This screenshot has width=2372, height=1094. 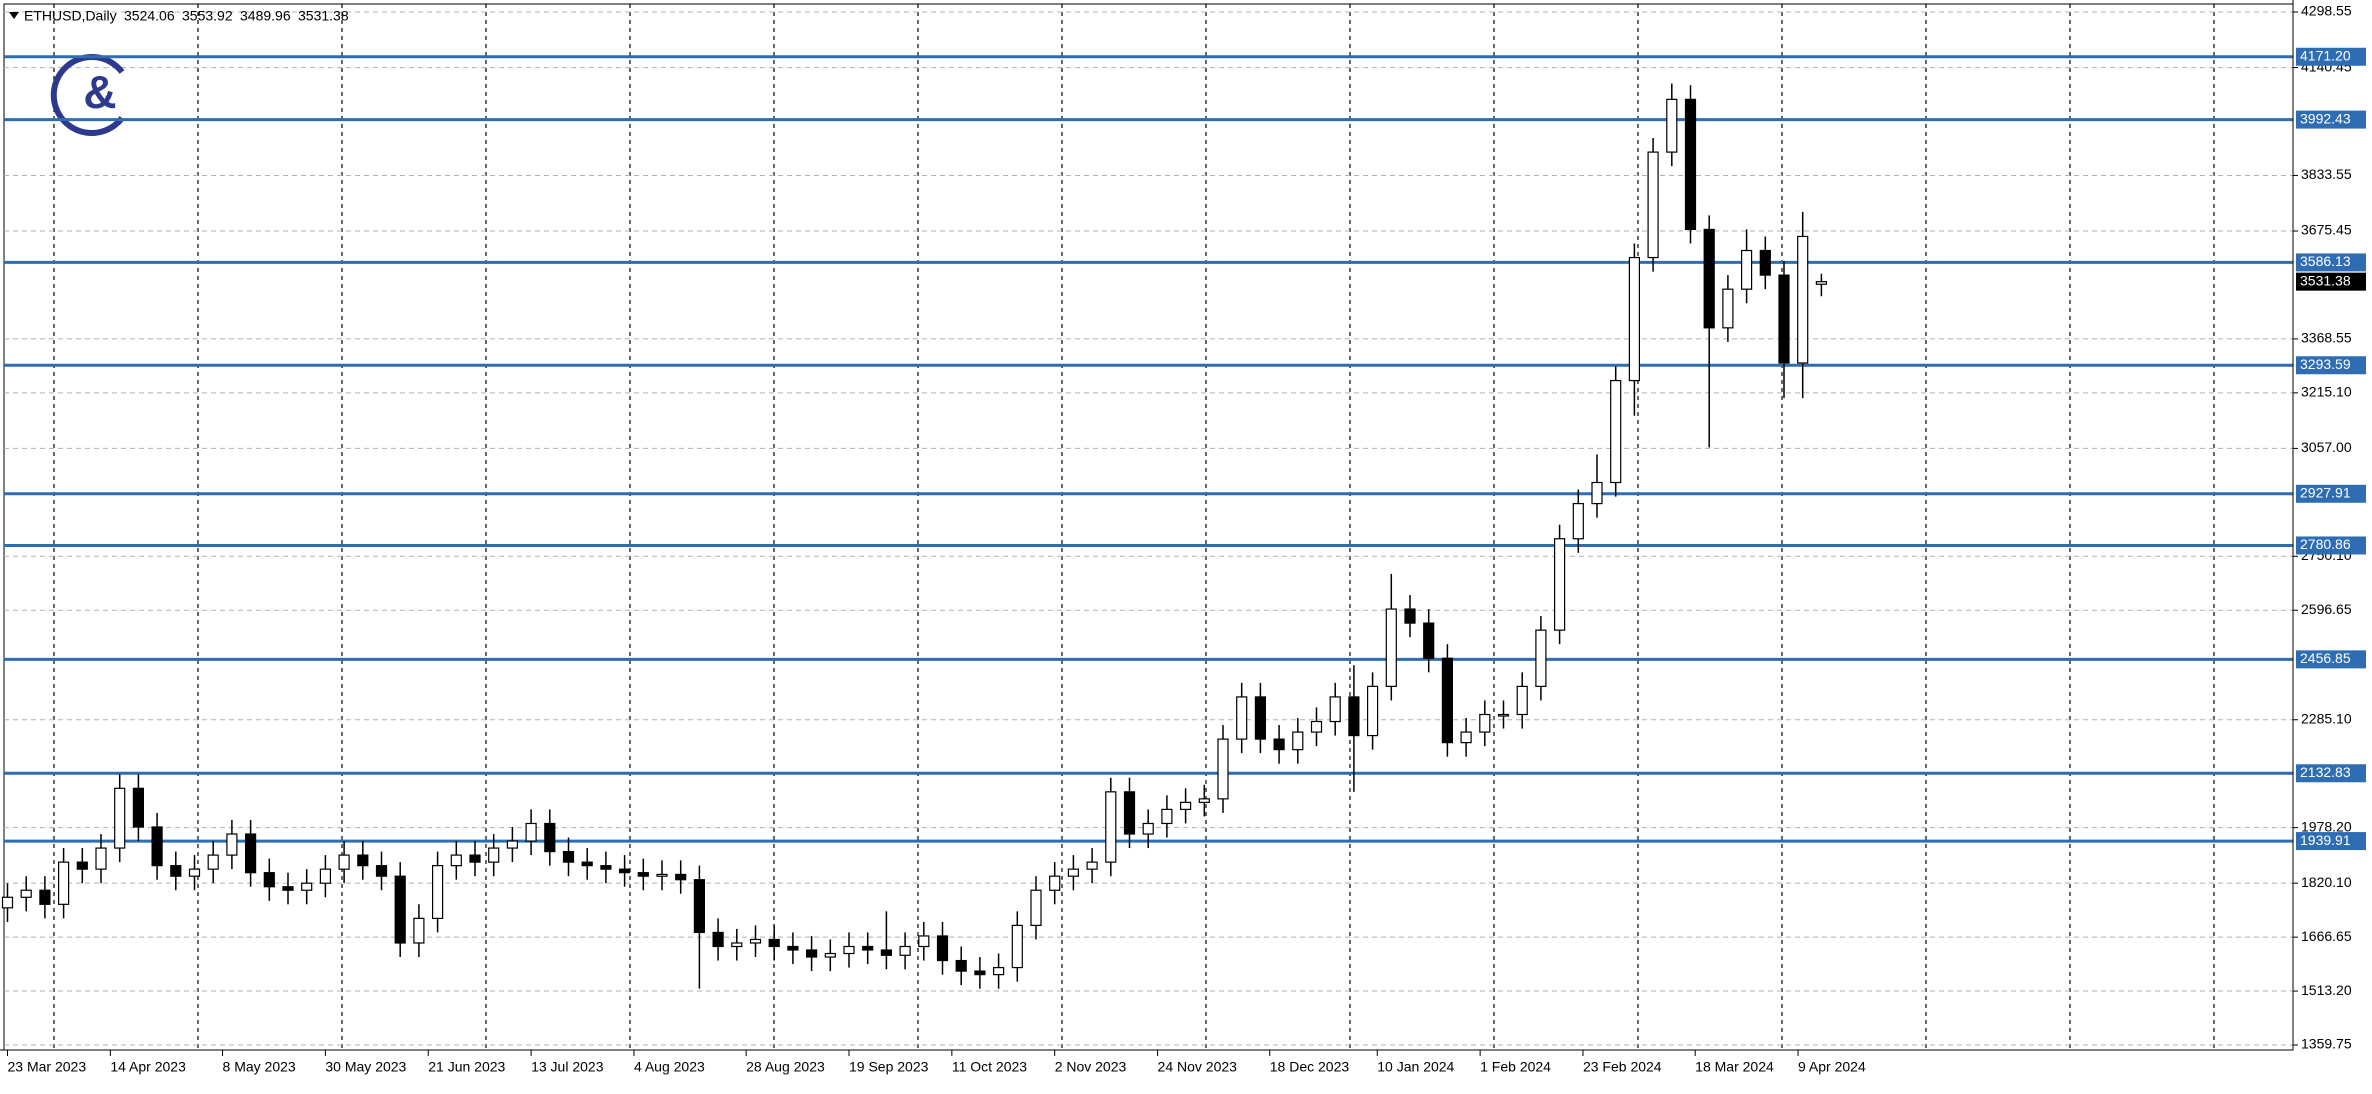 What do you see at coordinates (2326, 174) in the screenshot?
I see `y-tick-label: 3833.55` at bounding box center [2326, 174].